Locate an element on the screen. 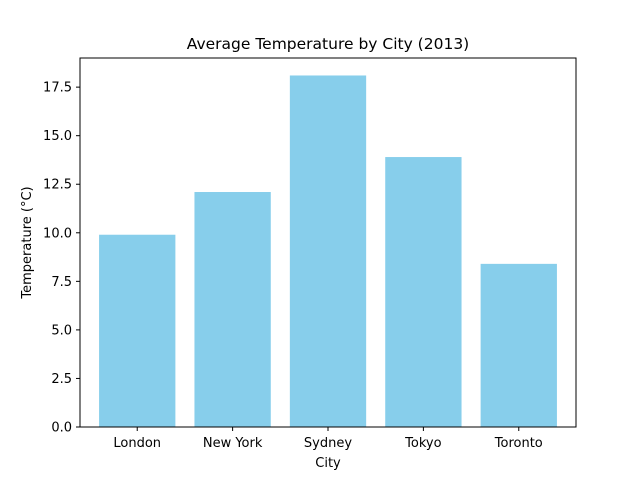  bar-sydney is located at coordinates (328, 251).